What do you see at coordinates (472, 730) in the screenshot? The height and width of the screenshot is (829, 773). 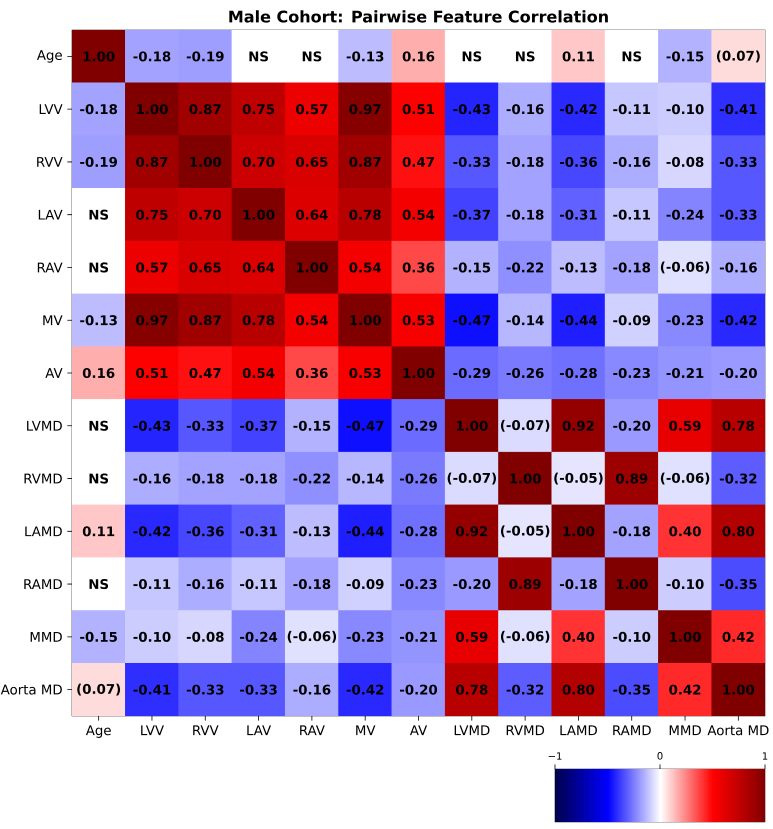 I see `x-tick-label: LVMD` at bounding box center [472, 730].